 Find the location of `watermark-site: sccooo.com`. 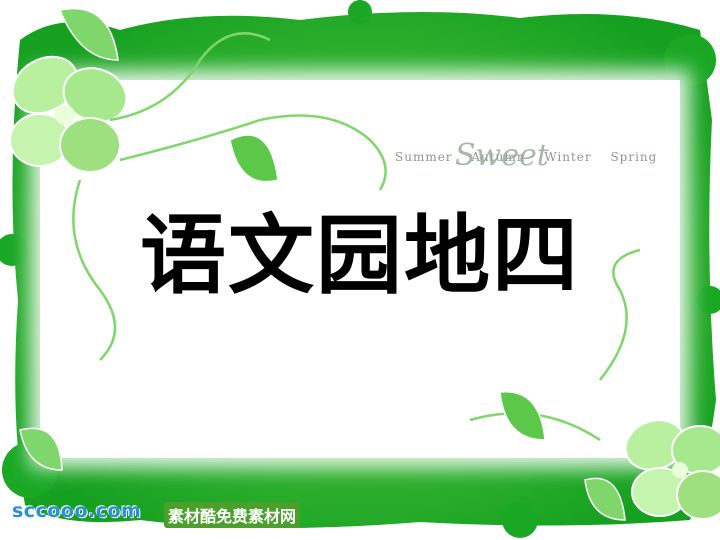

watermark-site: sccooo.com is located at coordinates (76, 511).